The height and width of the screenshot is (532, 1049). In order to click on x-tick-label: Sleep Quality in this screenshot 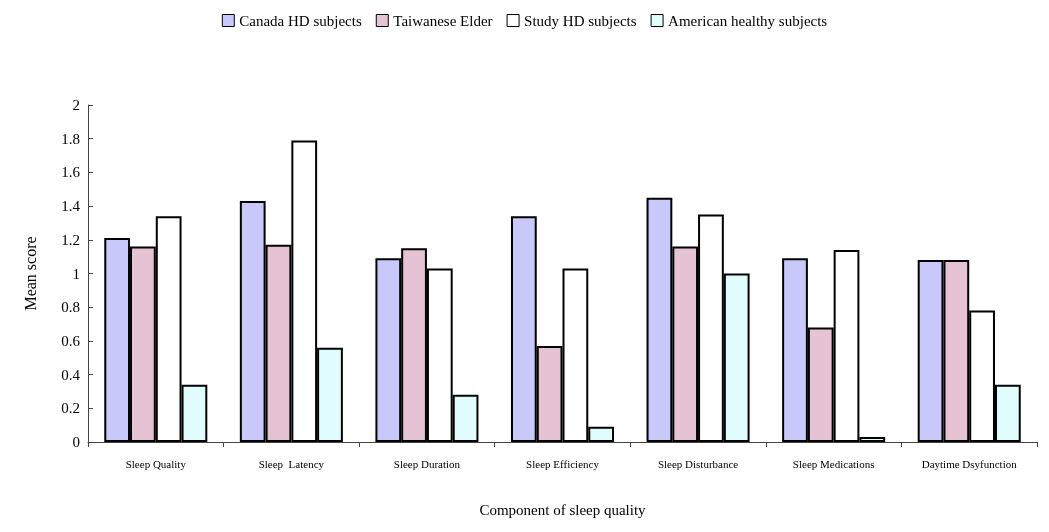, I will do `click(156, 463)`.